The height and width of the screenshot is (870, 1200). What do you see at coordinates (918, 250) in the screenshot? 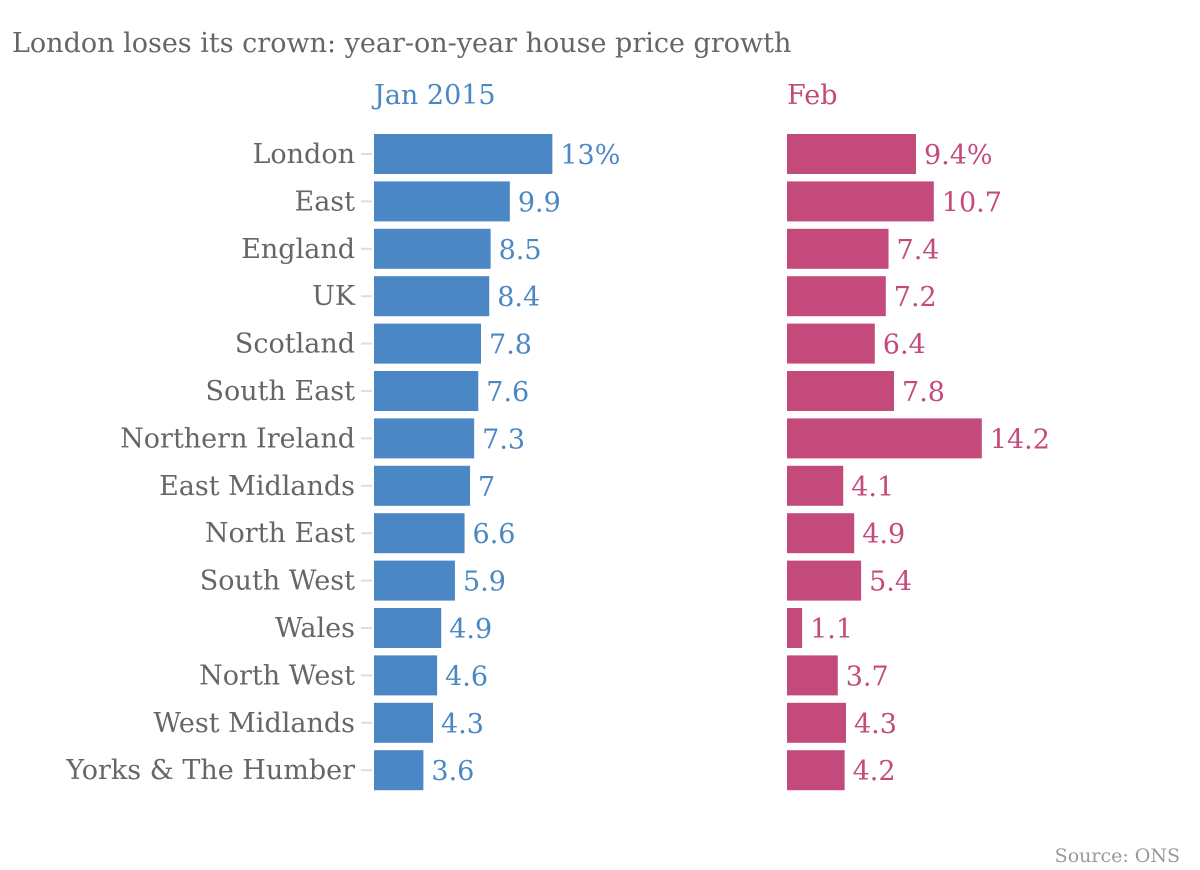
I see `data-label: 7.4` at bounding box center [918, 250].